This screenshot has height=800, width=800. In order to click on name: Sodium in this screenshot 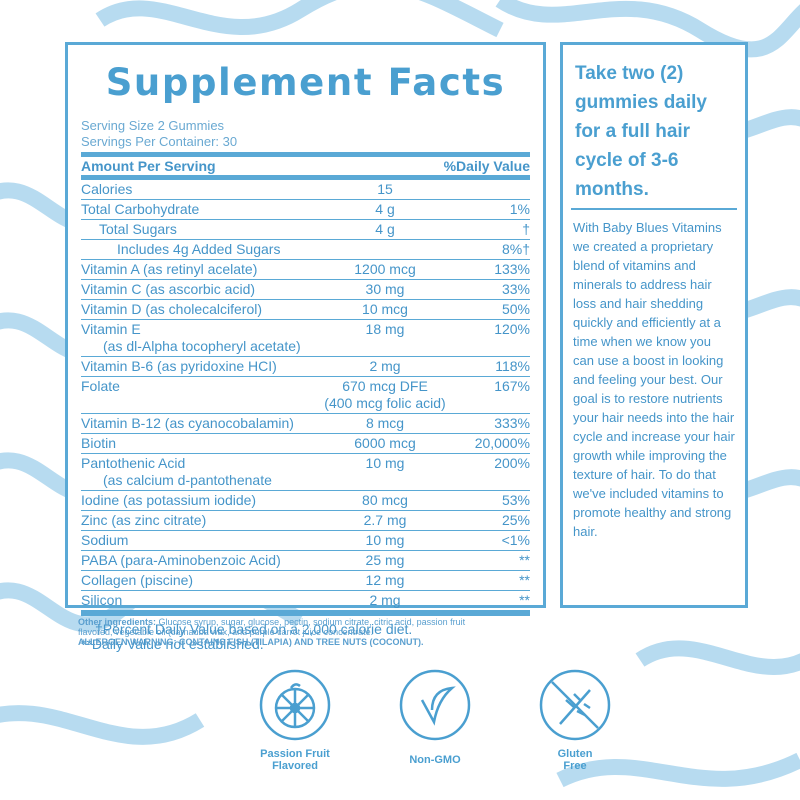, I will do `click(105, 540)`.